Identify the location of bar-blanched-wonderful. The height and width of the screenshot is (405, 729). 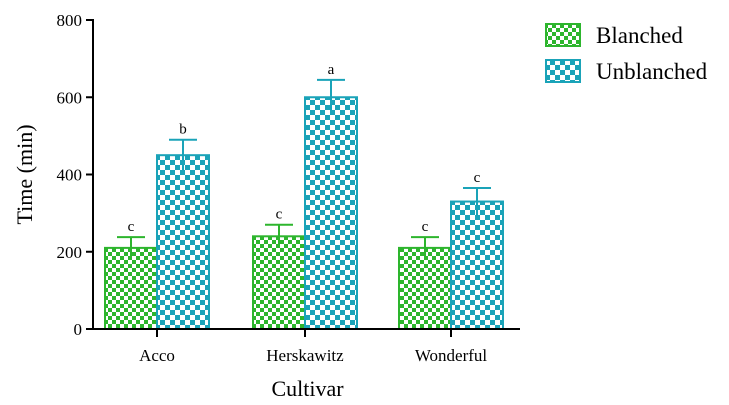
(425, 288).